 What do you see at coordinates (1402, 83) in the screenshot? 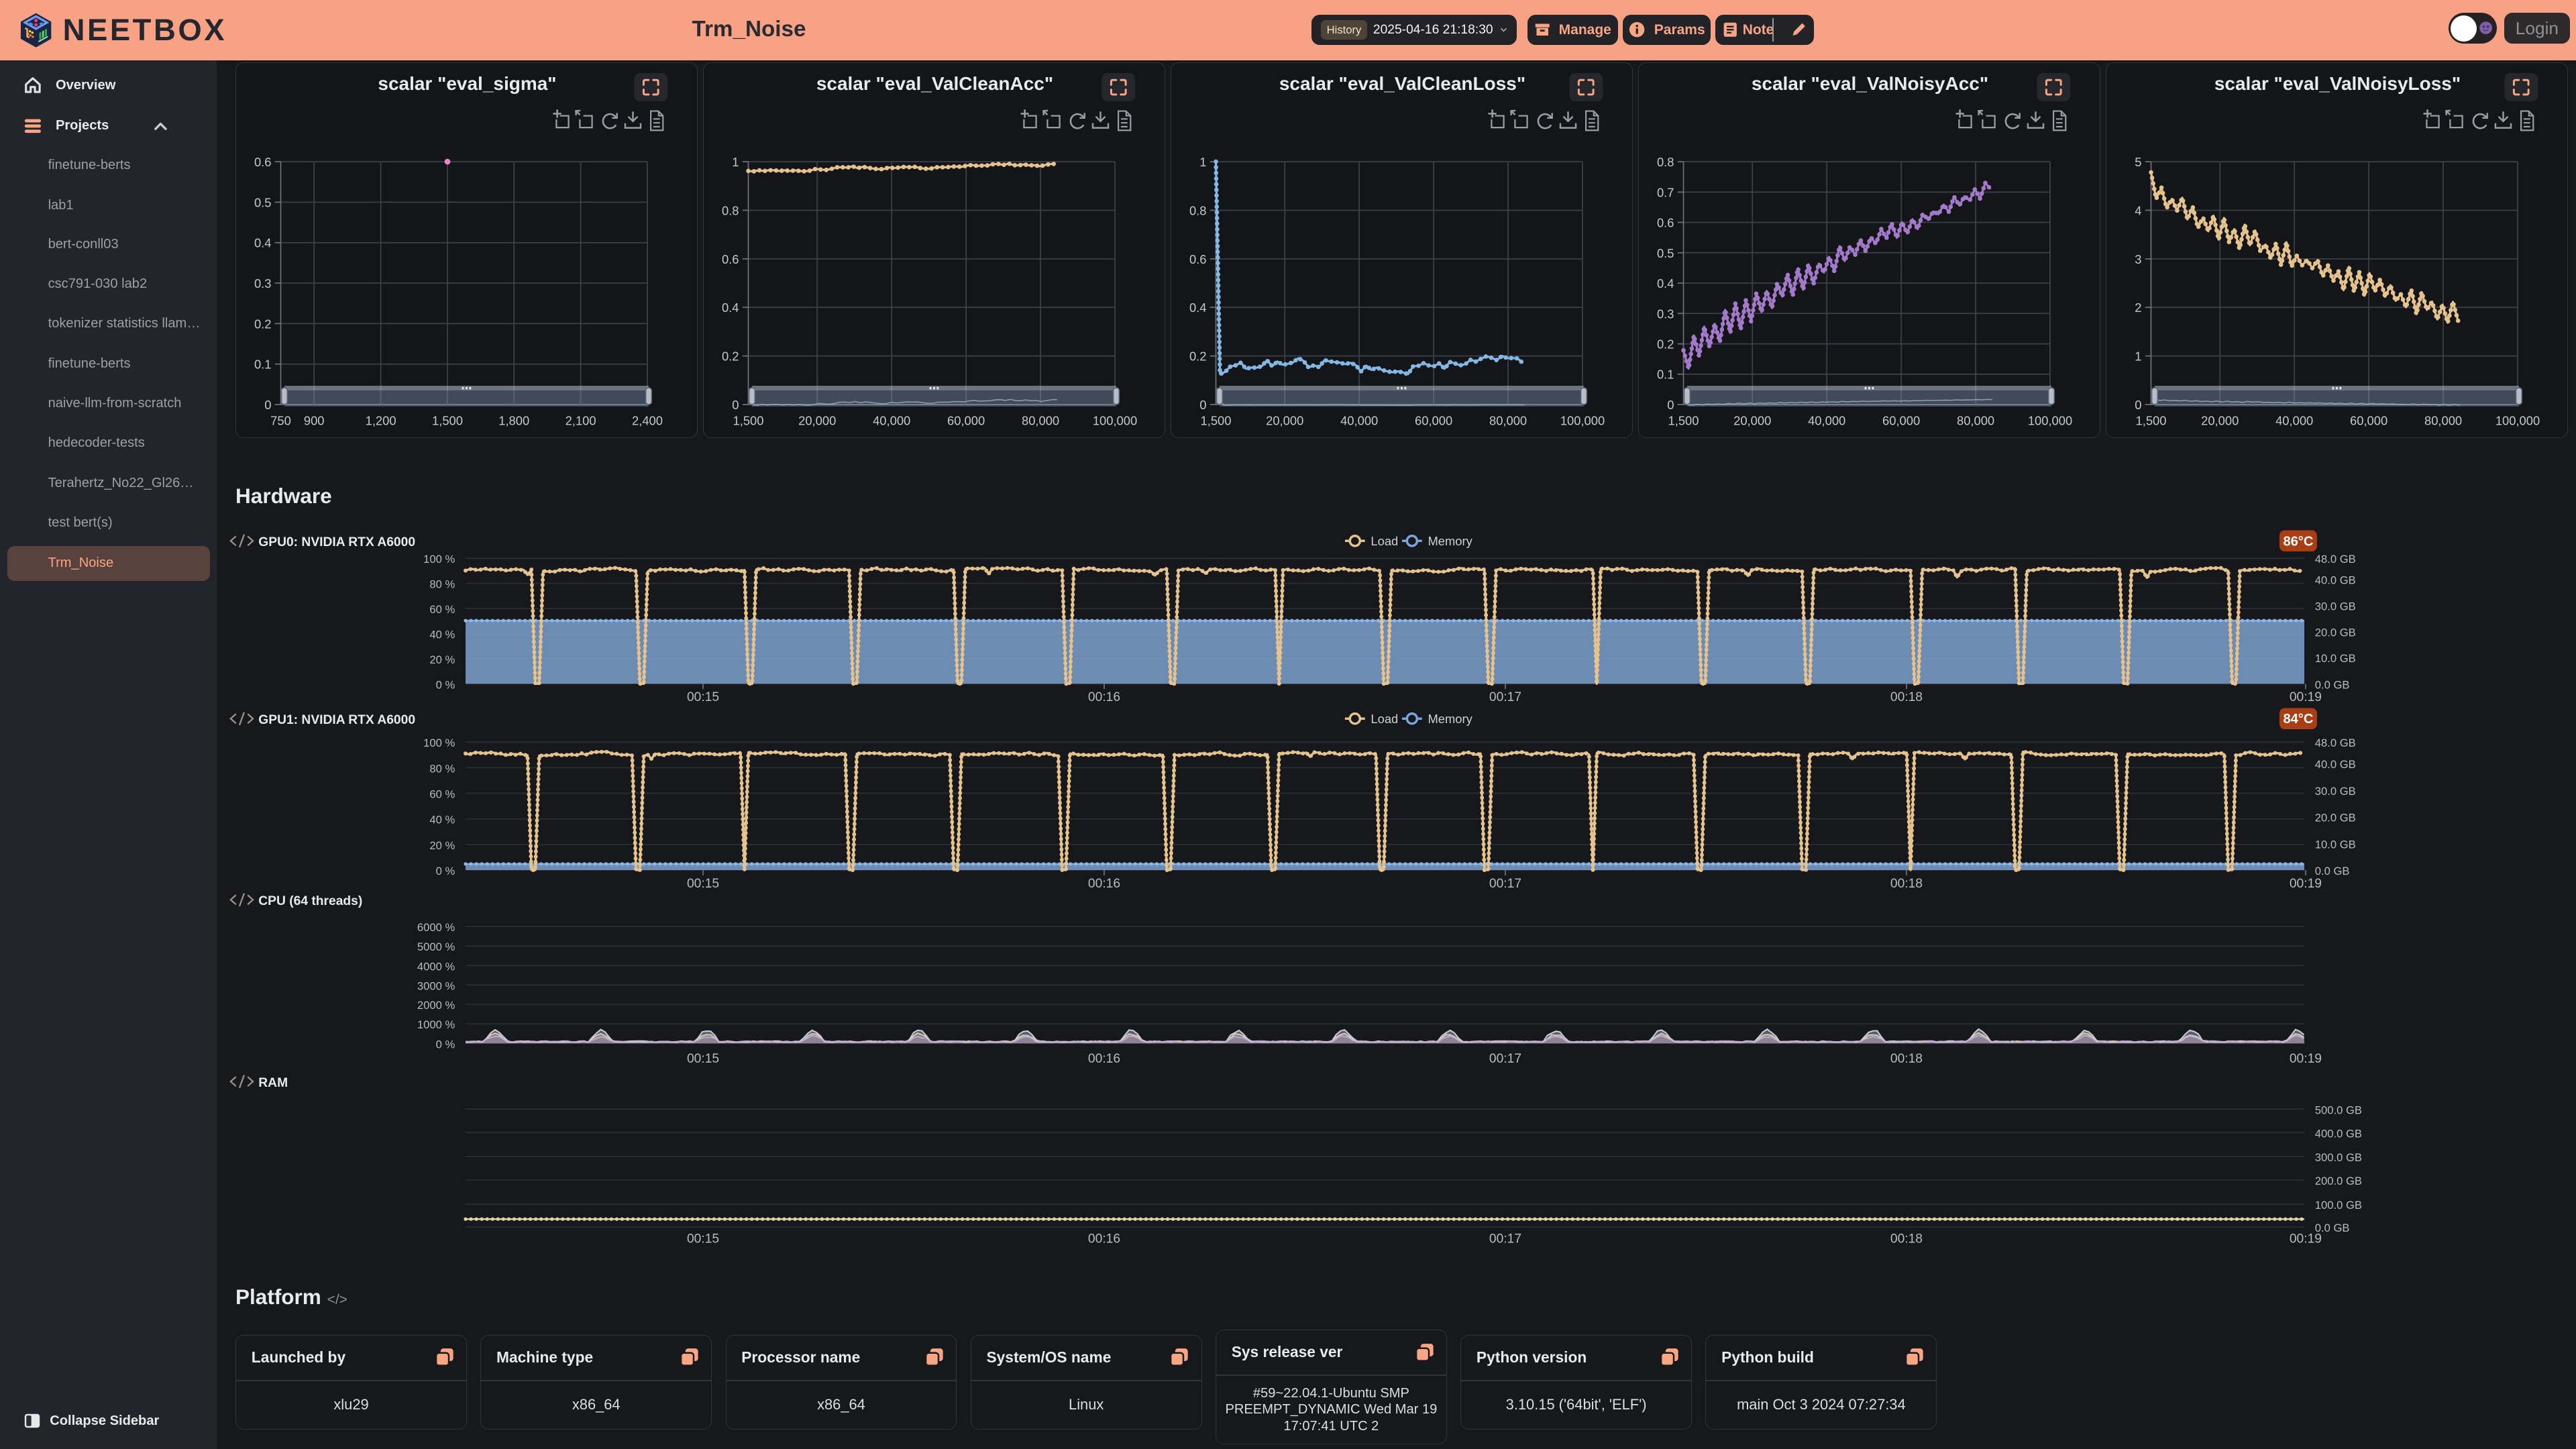
I see `svg-text: scalar "eval_ValCleanLoss"` at bounding box center [1402, 83].